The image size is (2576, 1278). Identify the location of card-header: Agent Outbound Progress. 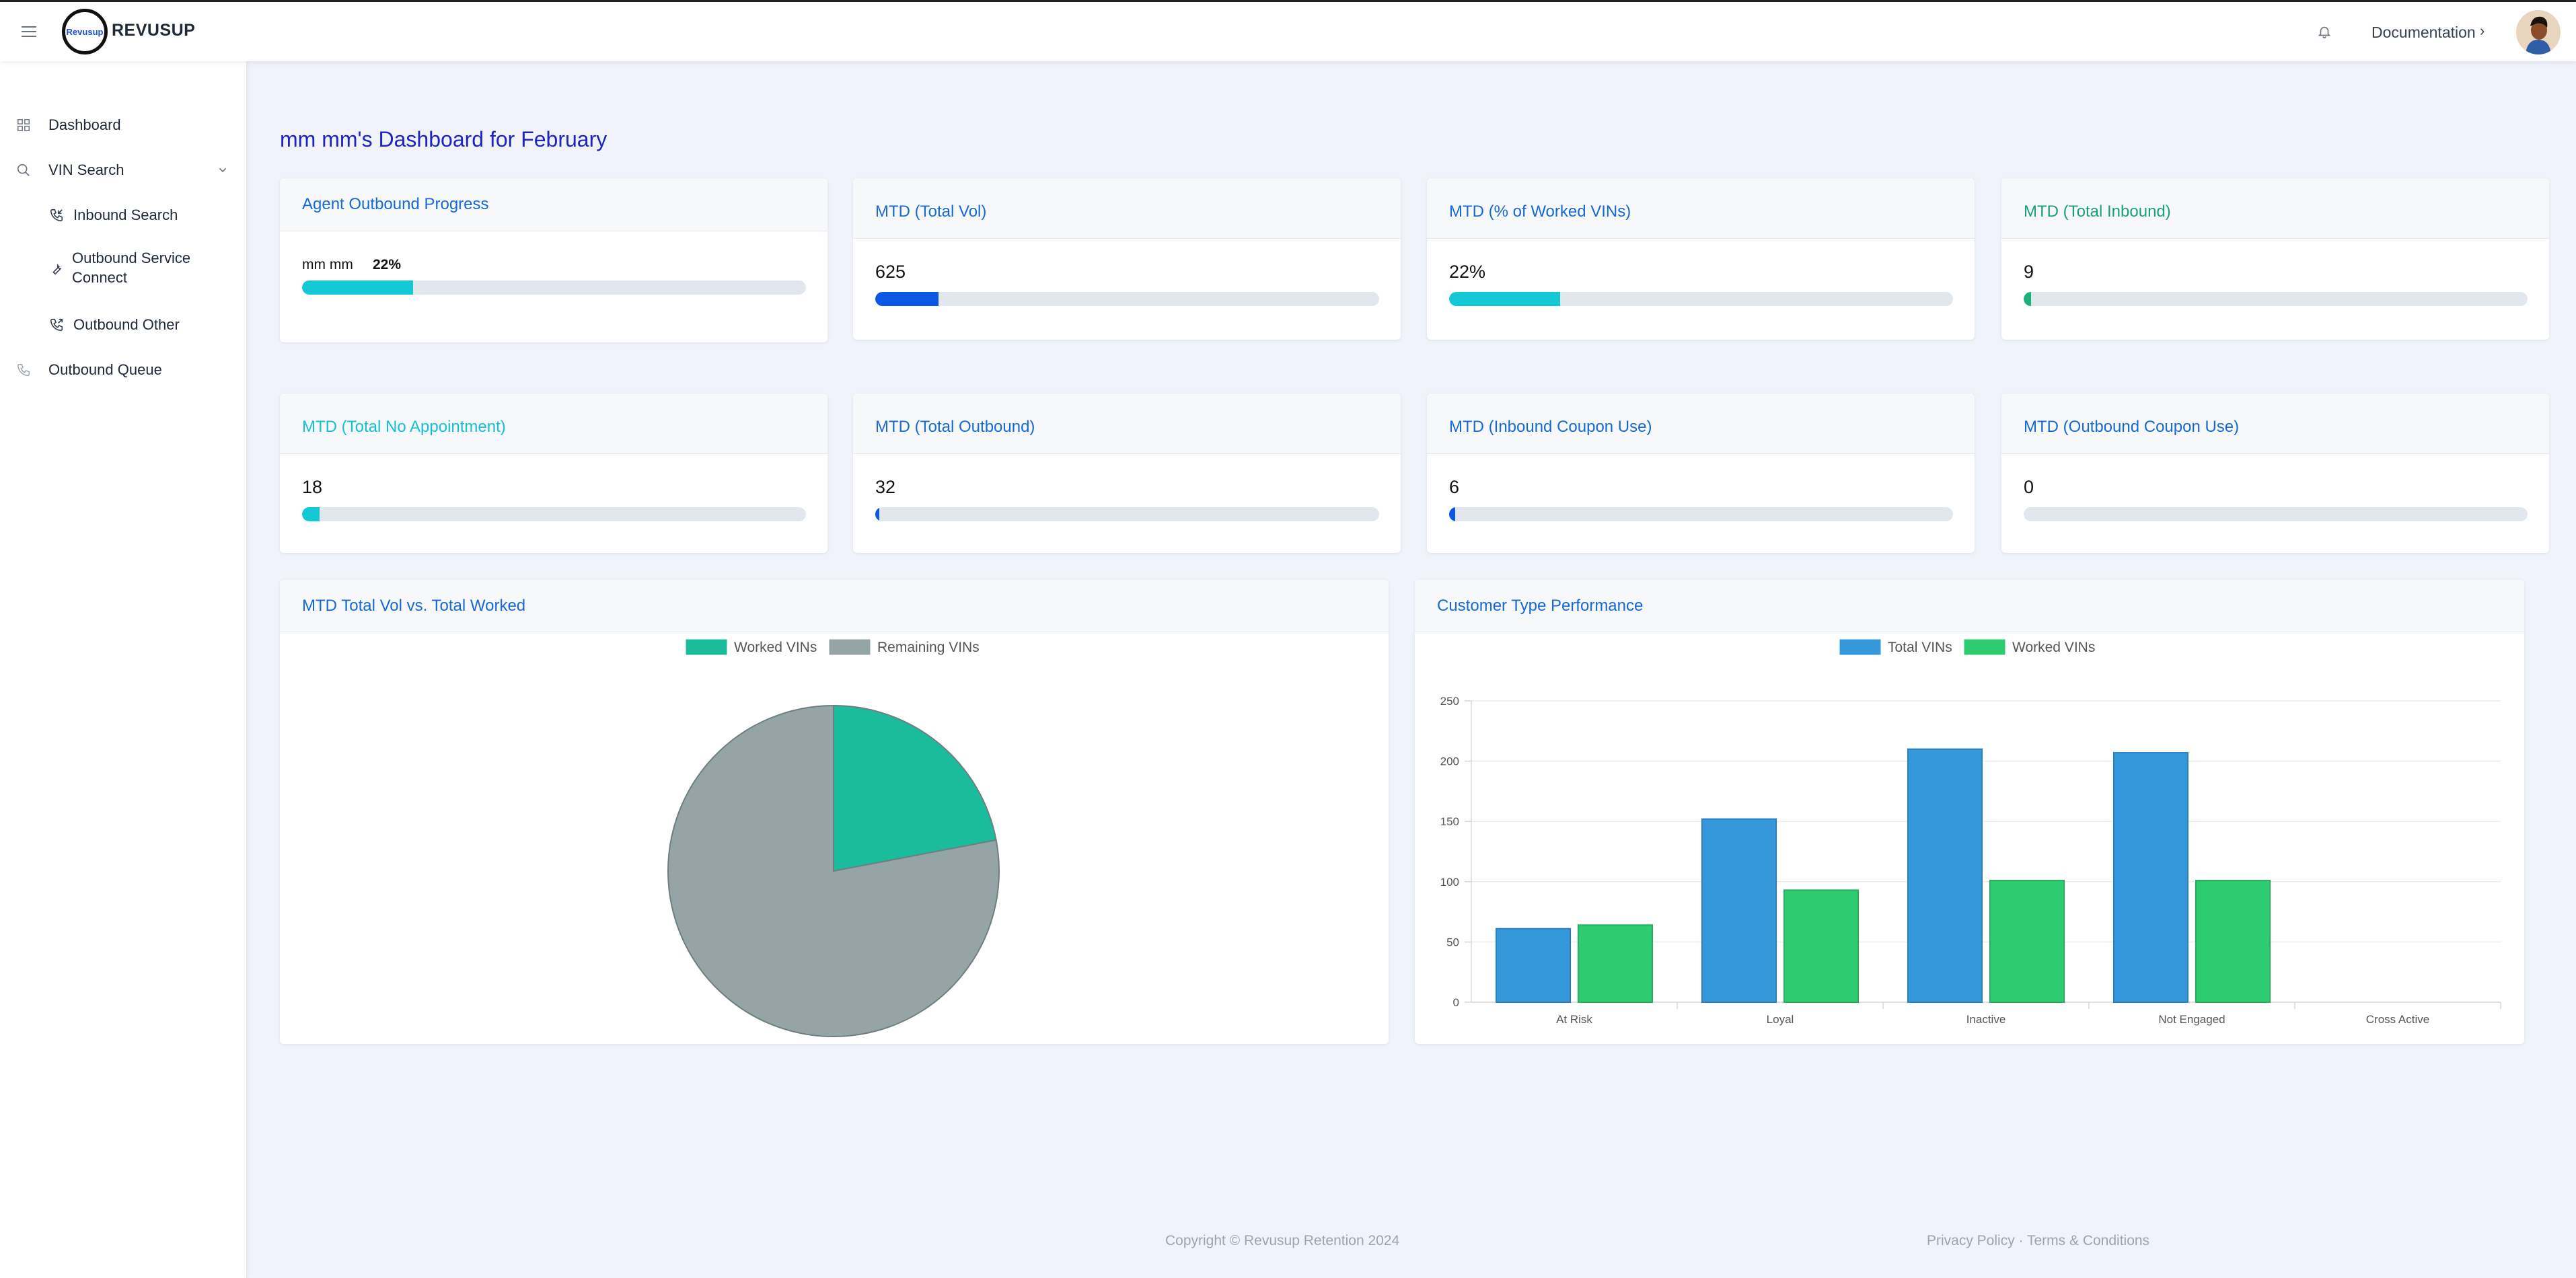
(553, 204).